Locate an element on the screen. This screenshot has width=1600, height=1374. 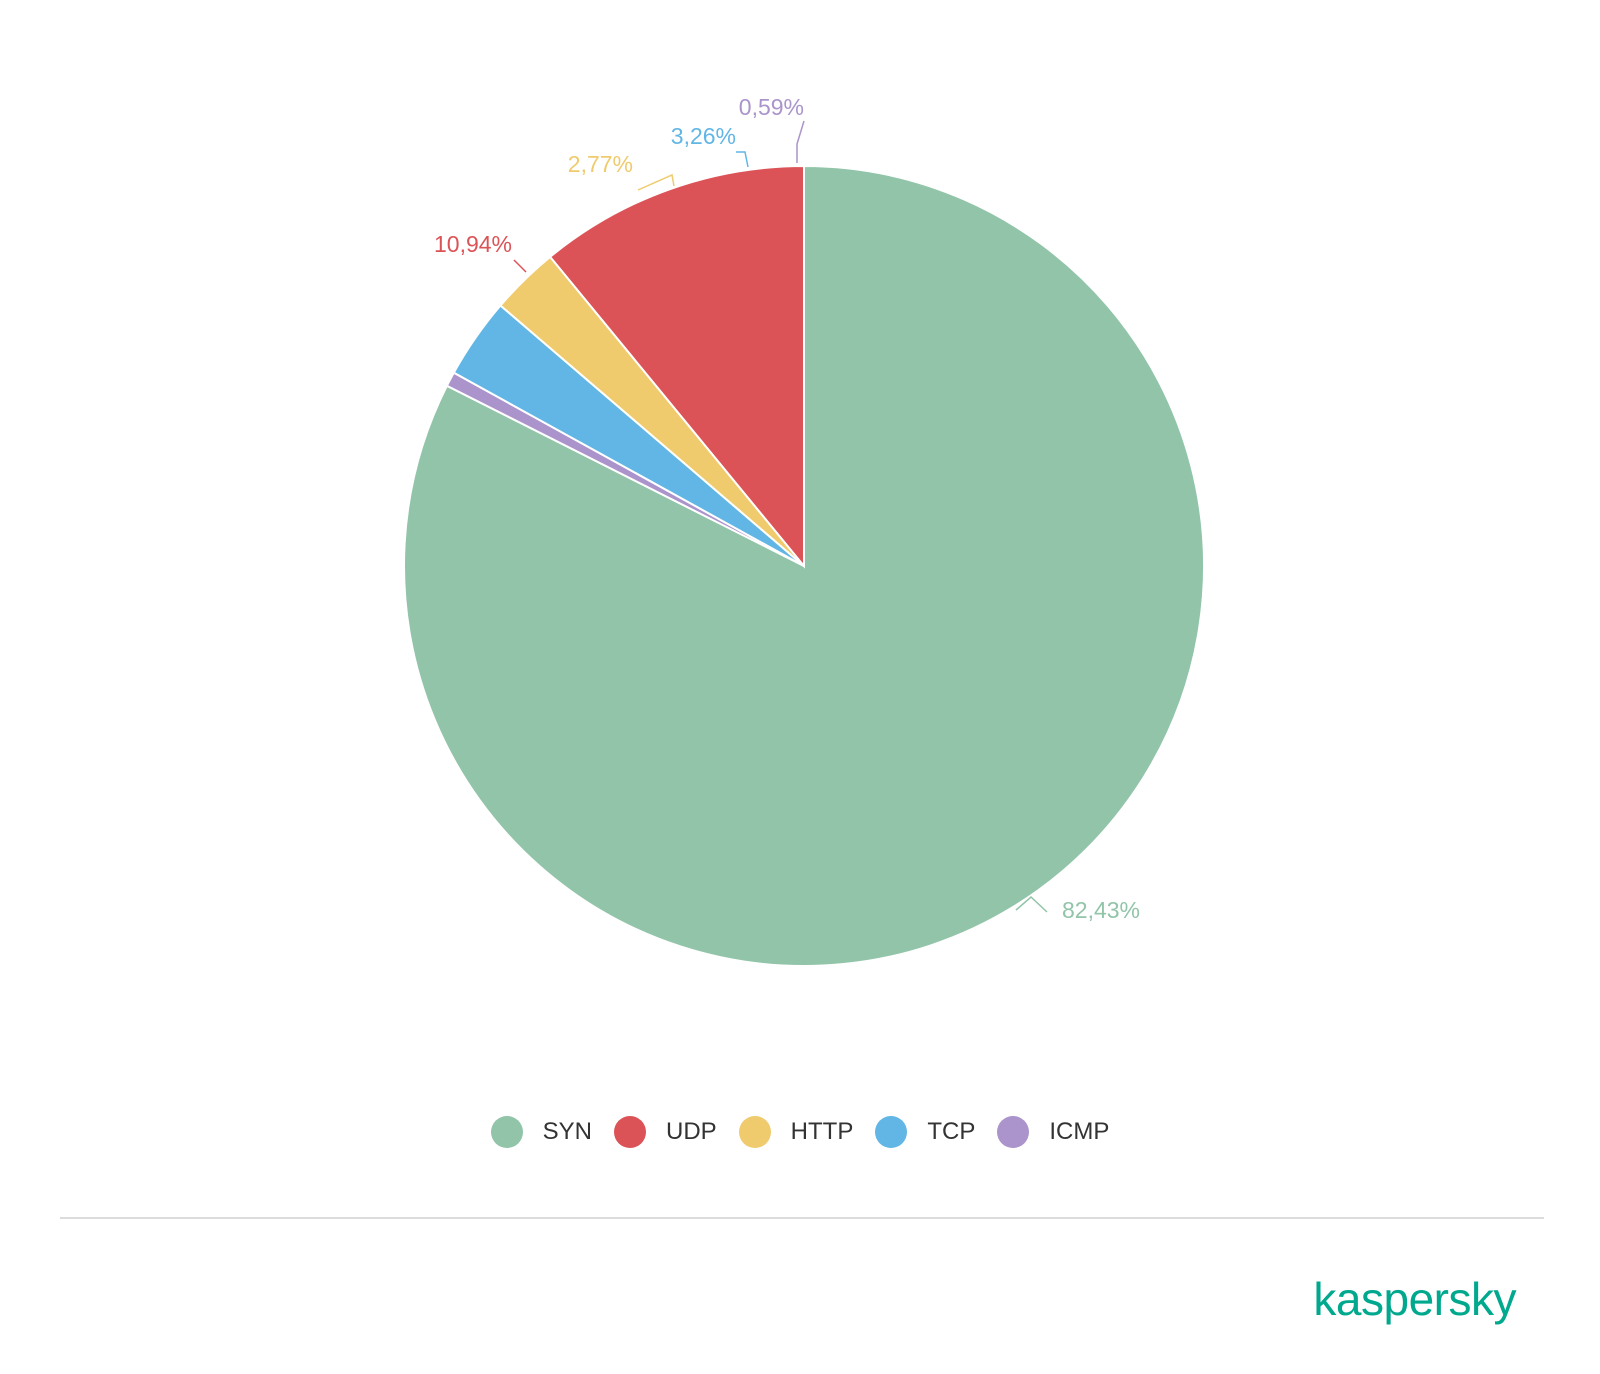
legend-label-icmp: ICMP is located at coordinates (1079, 1131).